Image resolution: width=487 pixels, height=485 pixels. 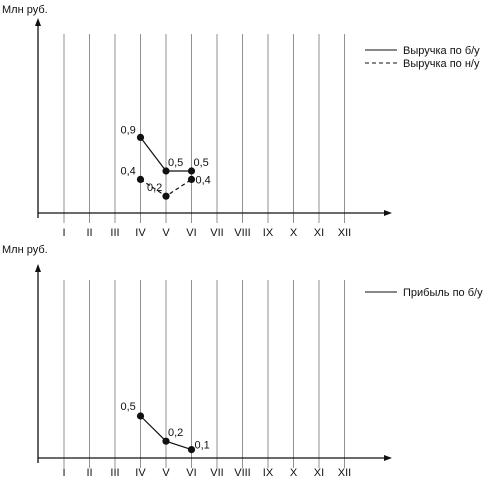 I want to click on data-label: 0,9, so click(x=128, y=130).